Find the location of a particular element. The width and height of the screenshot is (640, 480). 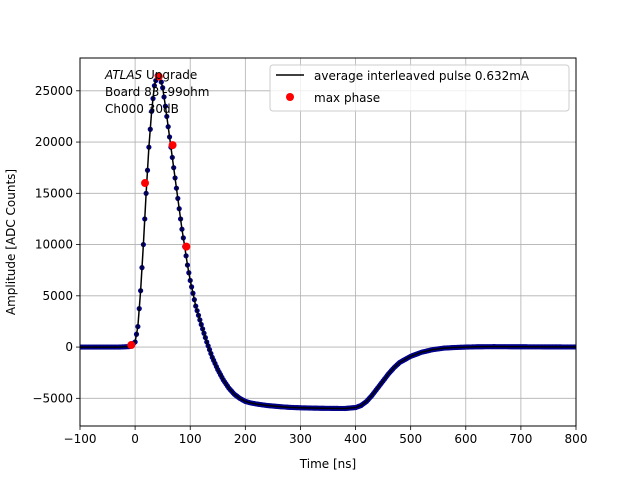

x-tick-label: 600 is located at coordinates (465, 439).